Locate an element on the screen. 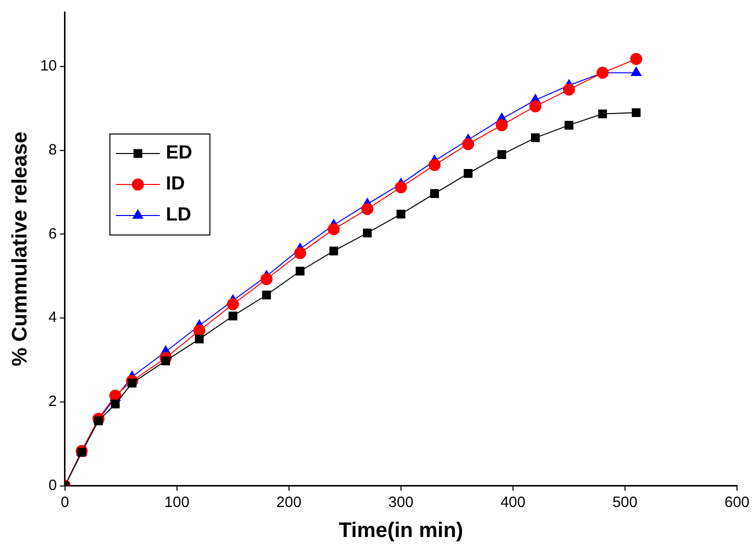 The image size is (755, 552). legend-label: ID is located at coordinates (175, 184).